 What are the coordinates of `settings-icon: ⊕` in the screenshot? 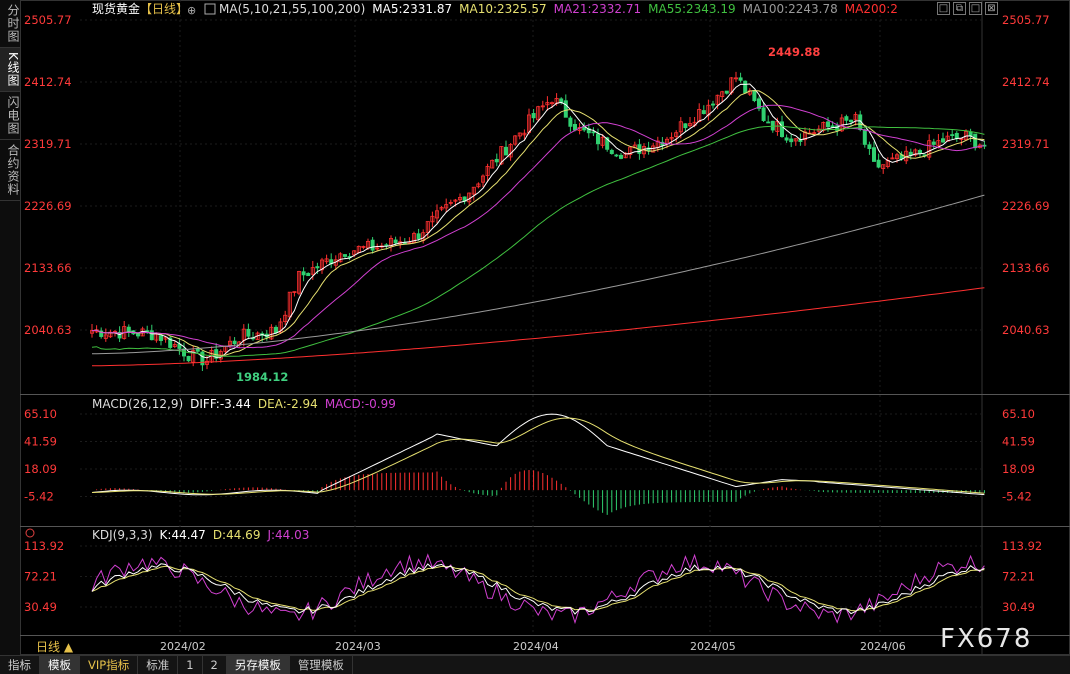 It's located at (191, 10).